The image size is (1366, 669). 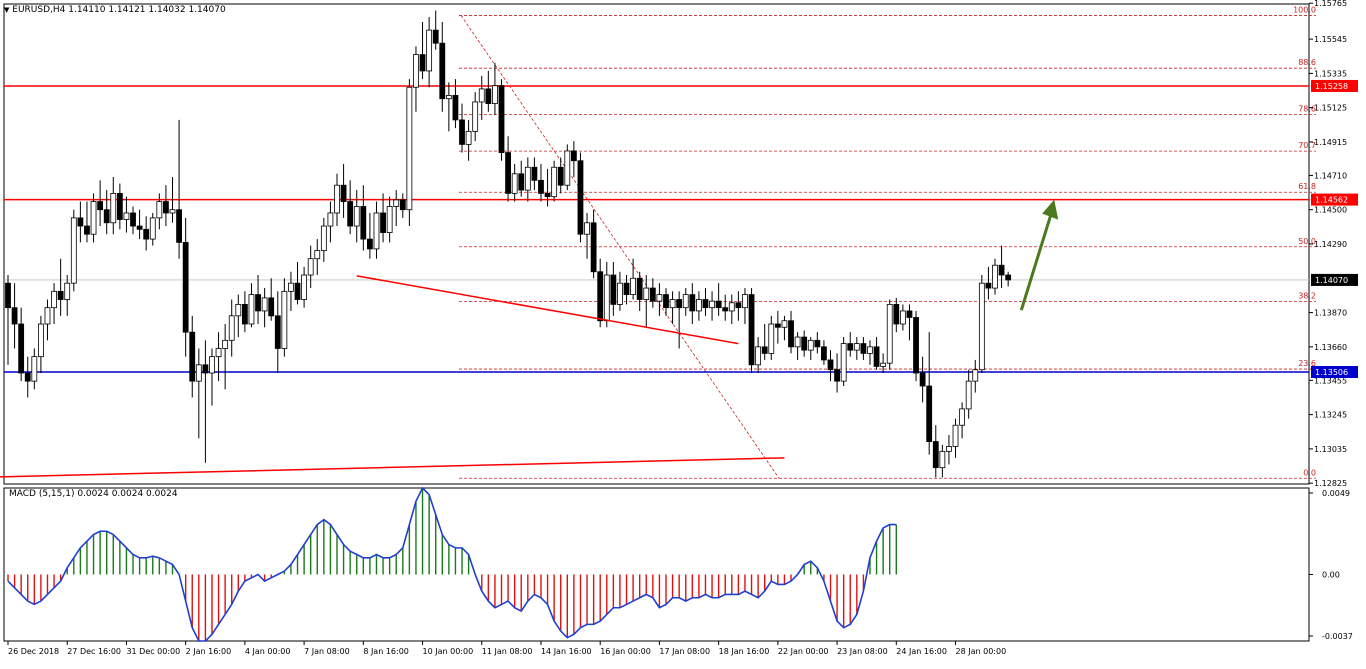 What do you see at coordinates (547, 310) in the screenshot?
I see `descending-trendline` at bounding box center [547, 310].